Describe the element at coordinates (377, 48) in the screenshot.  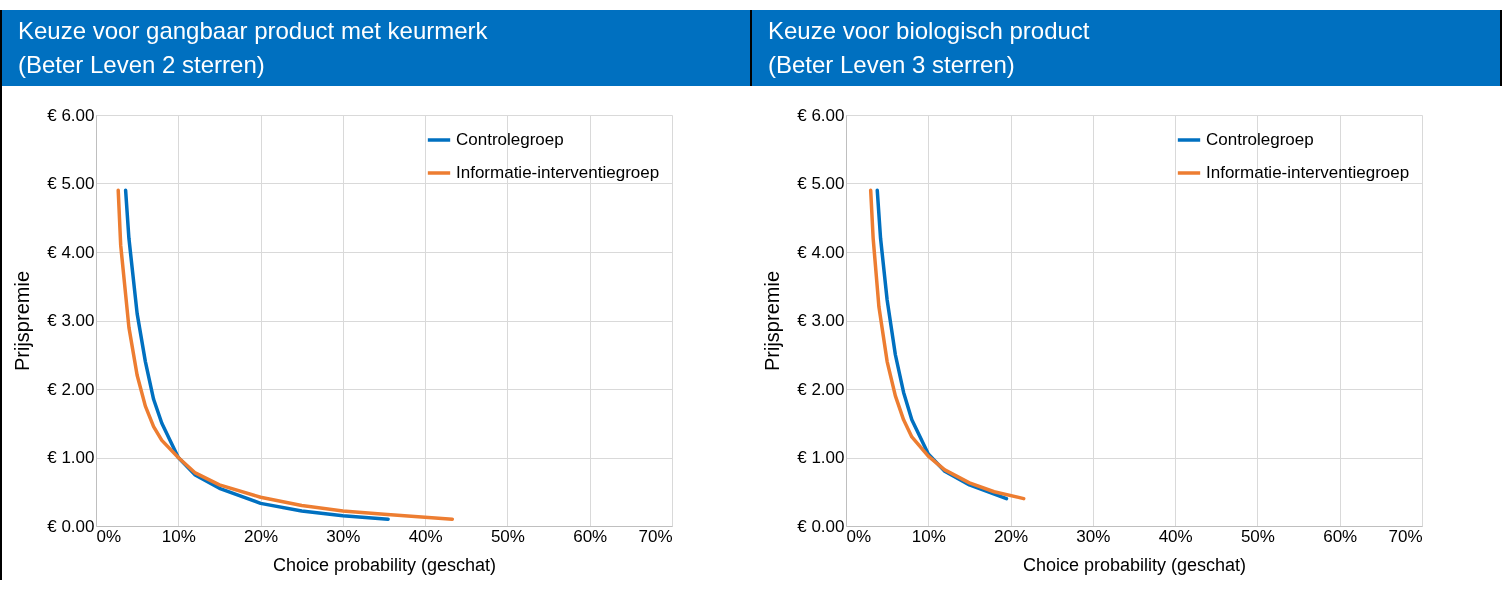
I see `chart-title: Keuze voor gangbaar product met keurmerk (Beter Leven 2 sterren)` at that location.